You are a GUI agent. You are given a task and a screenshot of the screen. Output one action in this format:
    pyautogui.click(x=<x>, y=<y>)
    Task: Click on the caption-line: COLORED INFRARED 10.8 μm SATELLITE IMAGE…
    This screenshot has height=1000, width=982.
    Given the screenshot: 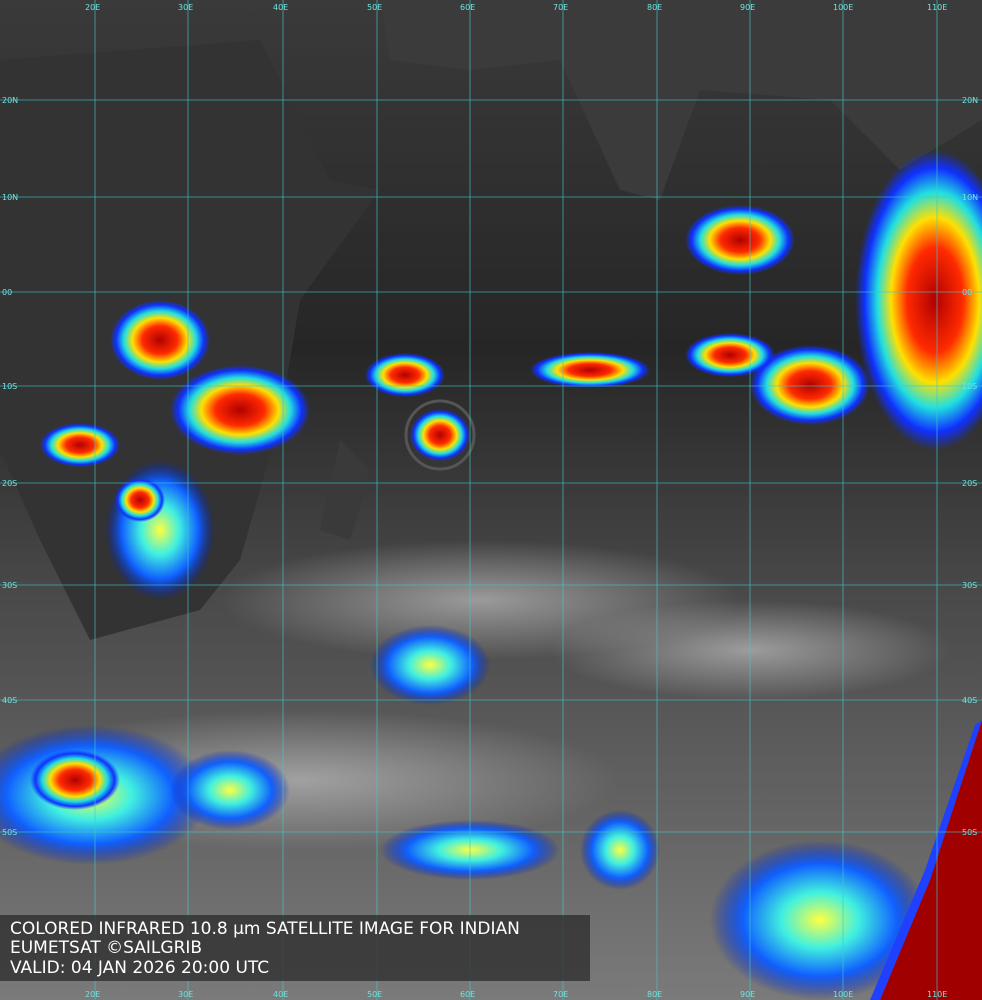 What is the action you would take?
    pyautogui.click(x=265, y=929)
    